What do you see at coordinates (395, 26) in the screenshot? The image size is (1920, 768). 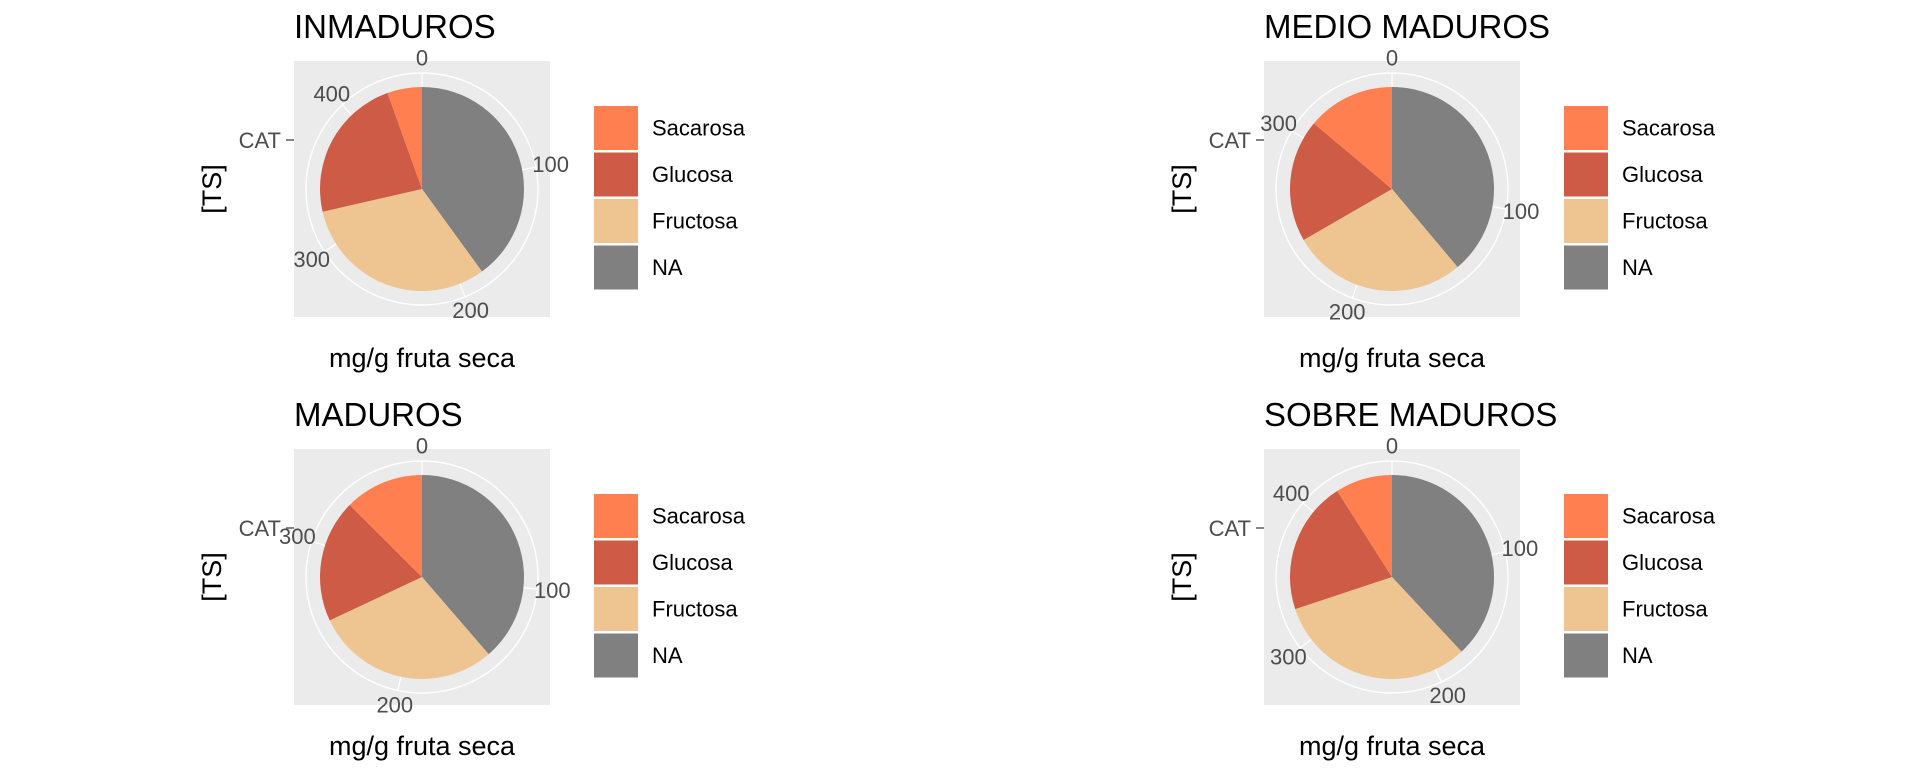 I see `chart-title: INMADUROS` at bounding box center [395, 26].